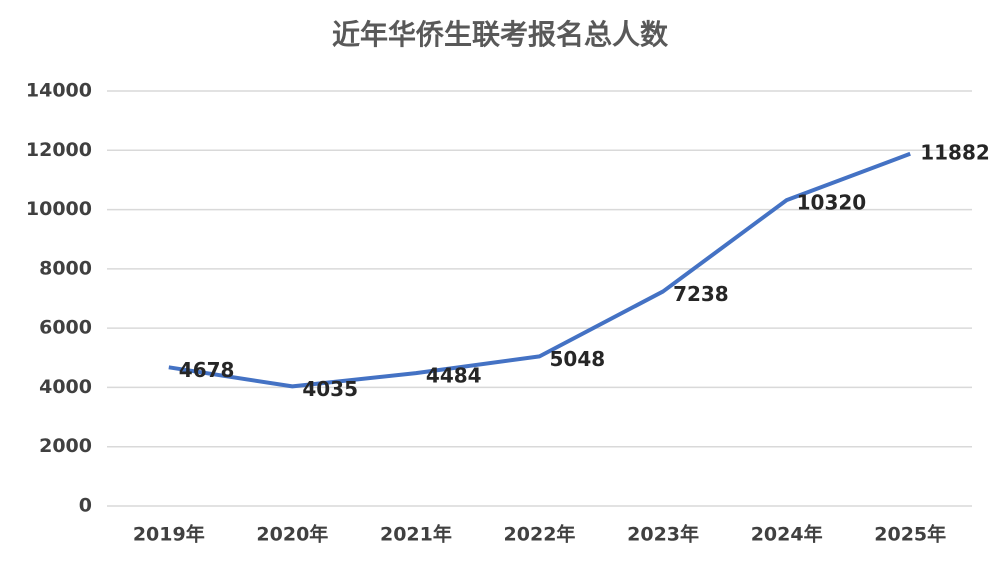 This screenshot has width=999, height=575. What do you see at coordinates (787, 534) in the screenshot?
I see `x-tick-label: 2024年` at bounding box center [787, 534].